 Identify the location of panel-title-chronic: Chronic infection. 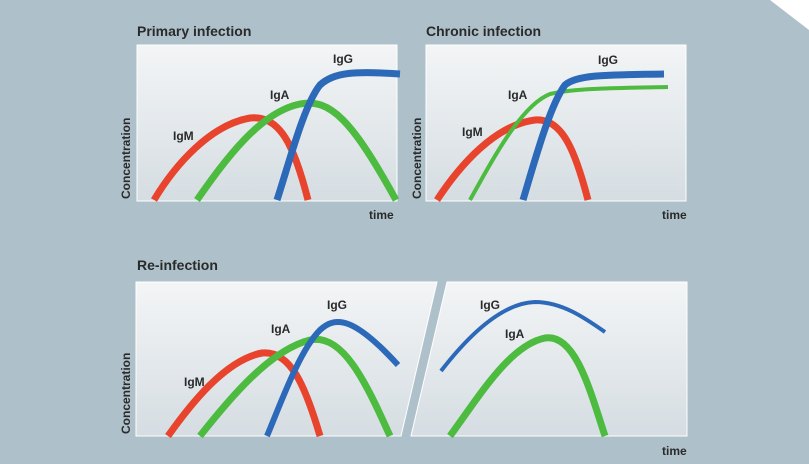
(483, 31).